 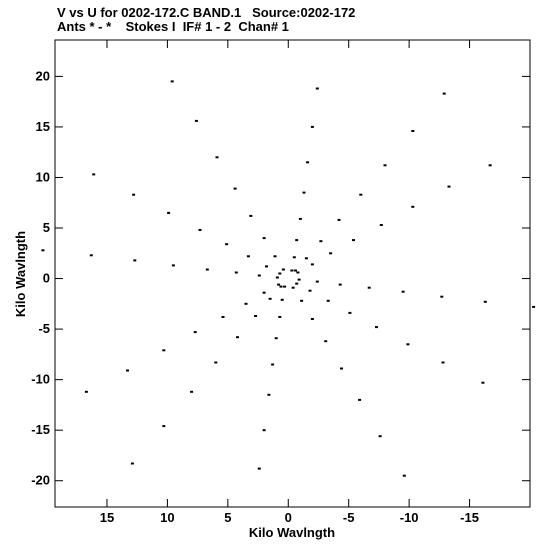 What do you see at coordinates (20, 274) in the screenshot?
I see `y-axis-title: Kilo Wavlngth` at bounding box center [20, 274].